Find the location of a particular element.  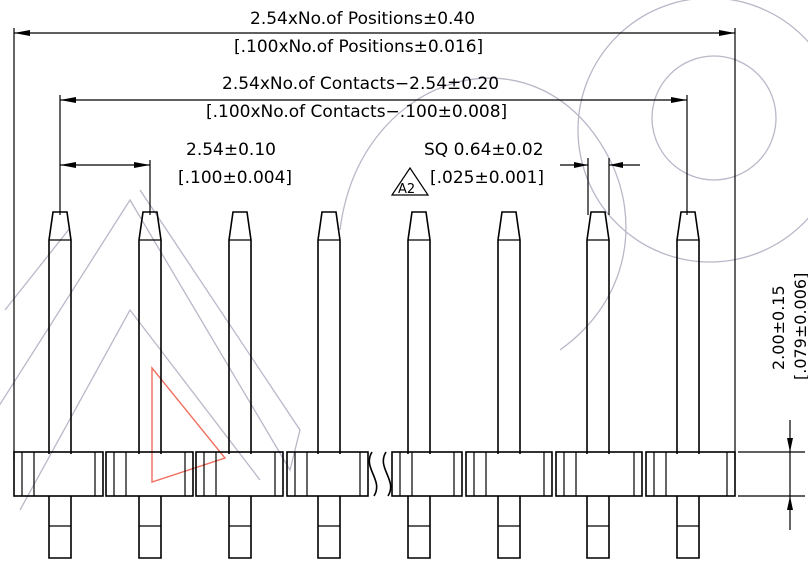

break-symbol is located at coordinates (380, 474).